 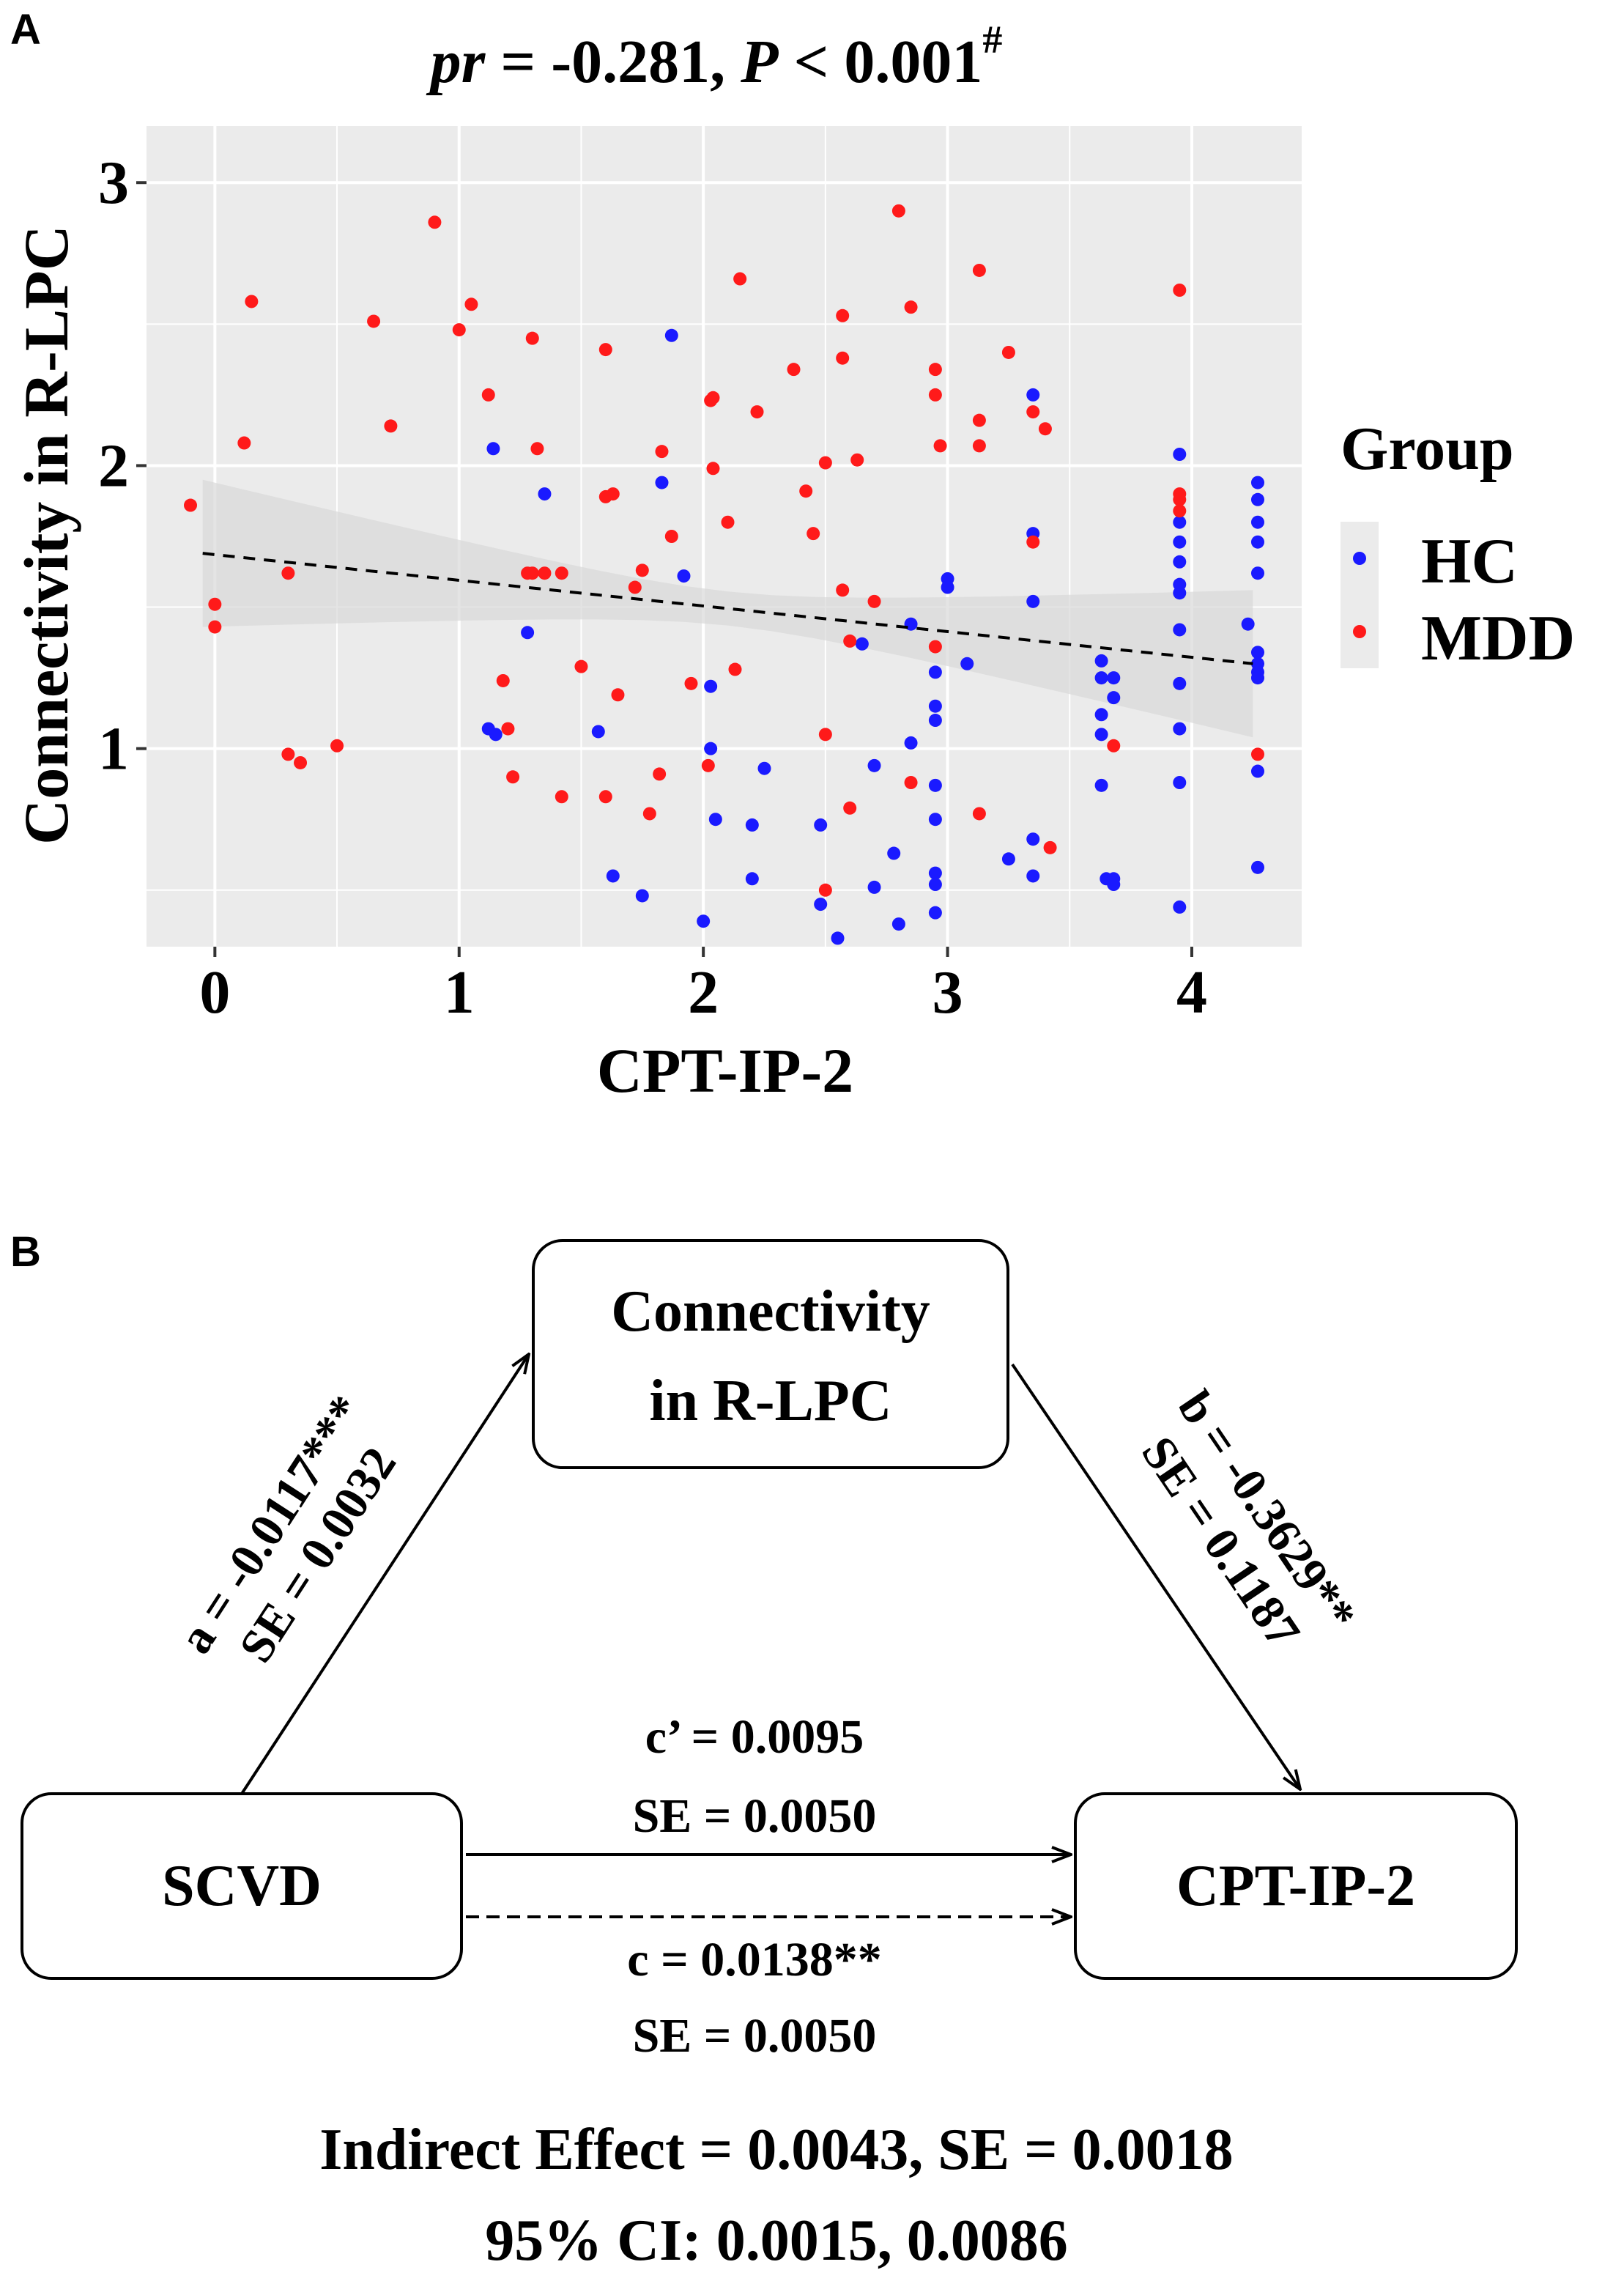 What do you see at coordinates (776, 2150) in the screenshot?
I see `indirect-effect-line: Indirect Effect = 0.0043, SE = 0.0018` at bounding box center [776, 2150].